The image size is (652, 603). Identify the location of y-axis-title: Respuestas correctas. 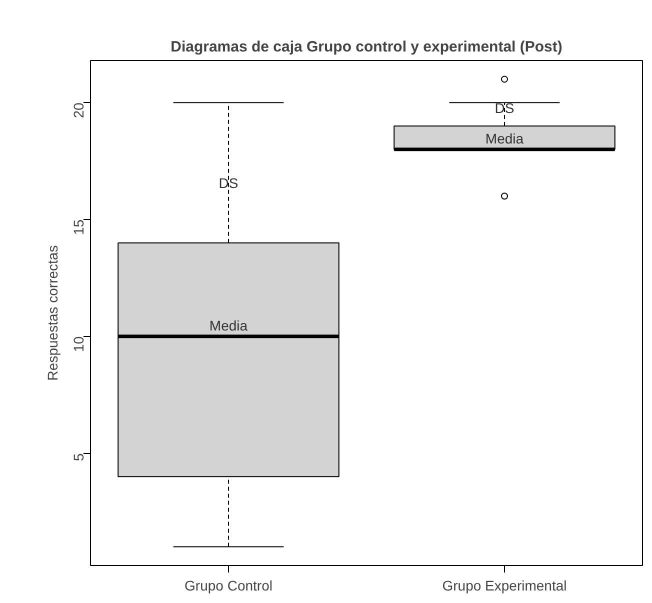
(52, 313).